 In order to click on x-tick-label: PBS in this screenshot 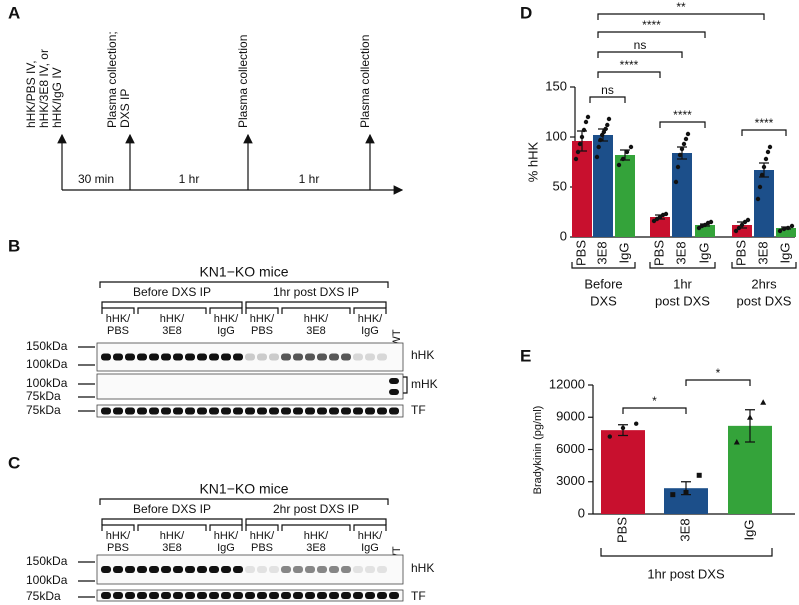, I will do `click(740, 253)`.